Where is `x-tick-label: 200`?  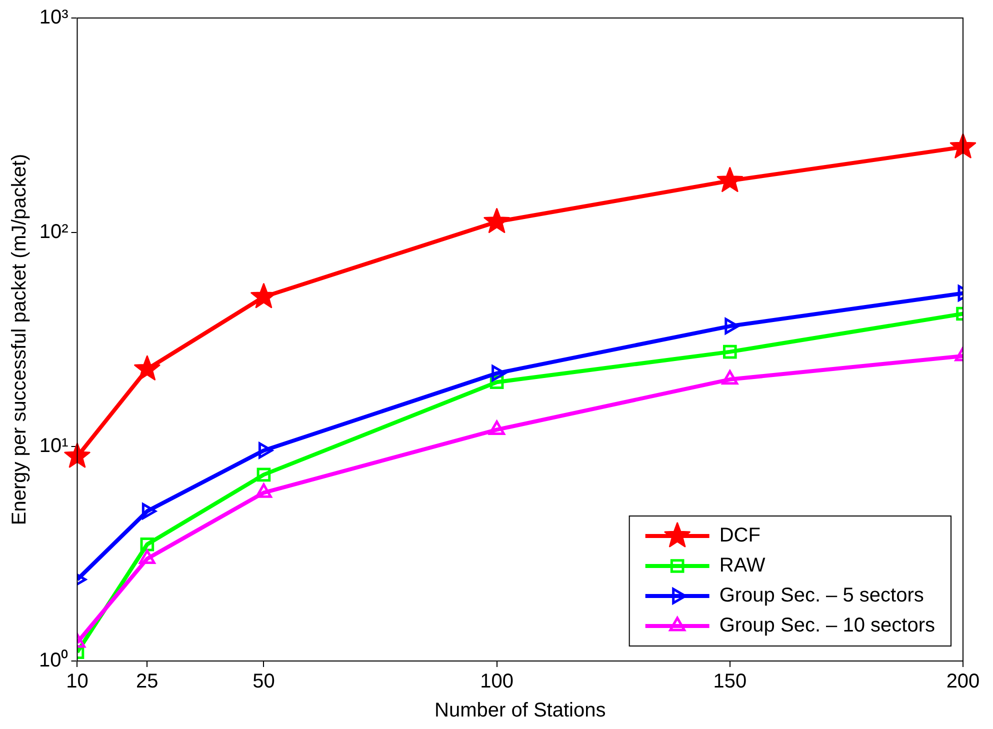 x-tick-label: 200 is located at coordinates (963, 681).